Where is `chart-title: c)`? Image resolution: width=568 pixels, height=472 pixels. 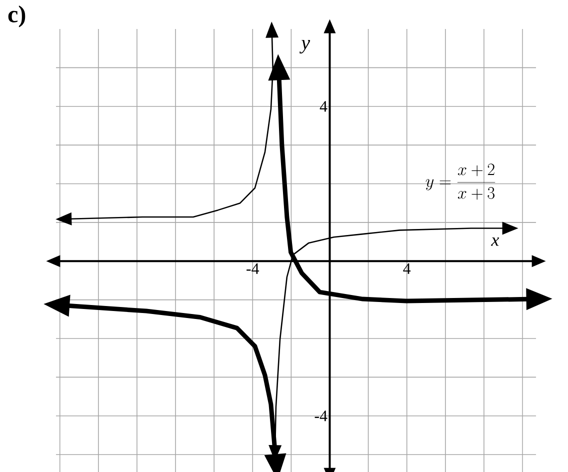 chart-title: c) is located at coordinates (17, 17).